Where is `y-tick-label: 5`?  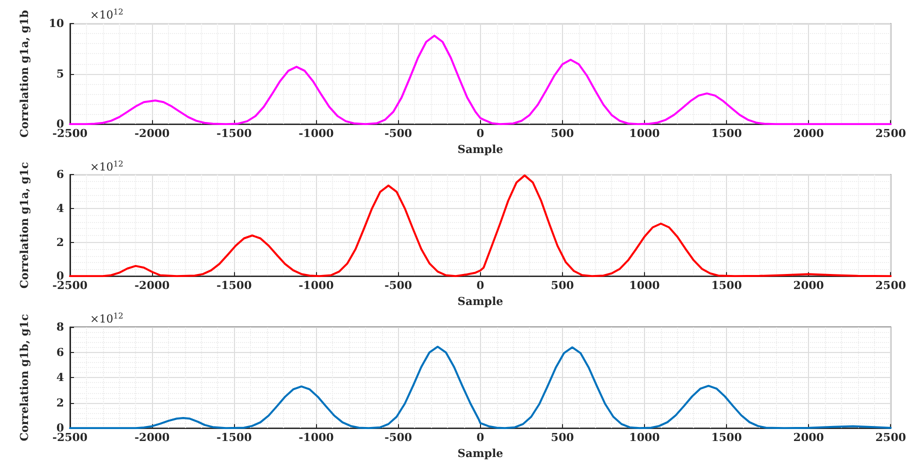 y-tick-label: 5 is located at coordinates (60, 73).